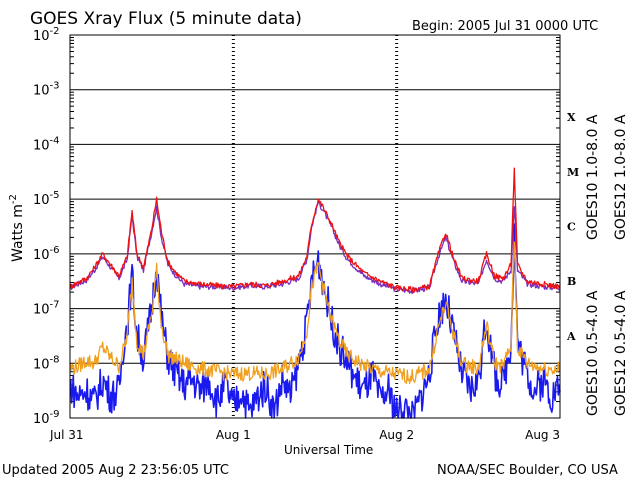 The height and width of the screenshot is (480, 640). Describe the element at coordinates (593, 177) in the screenshot. I see `legend-goes10-long: GOES10 1.0-8.0 A` at that location.